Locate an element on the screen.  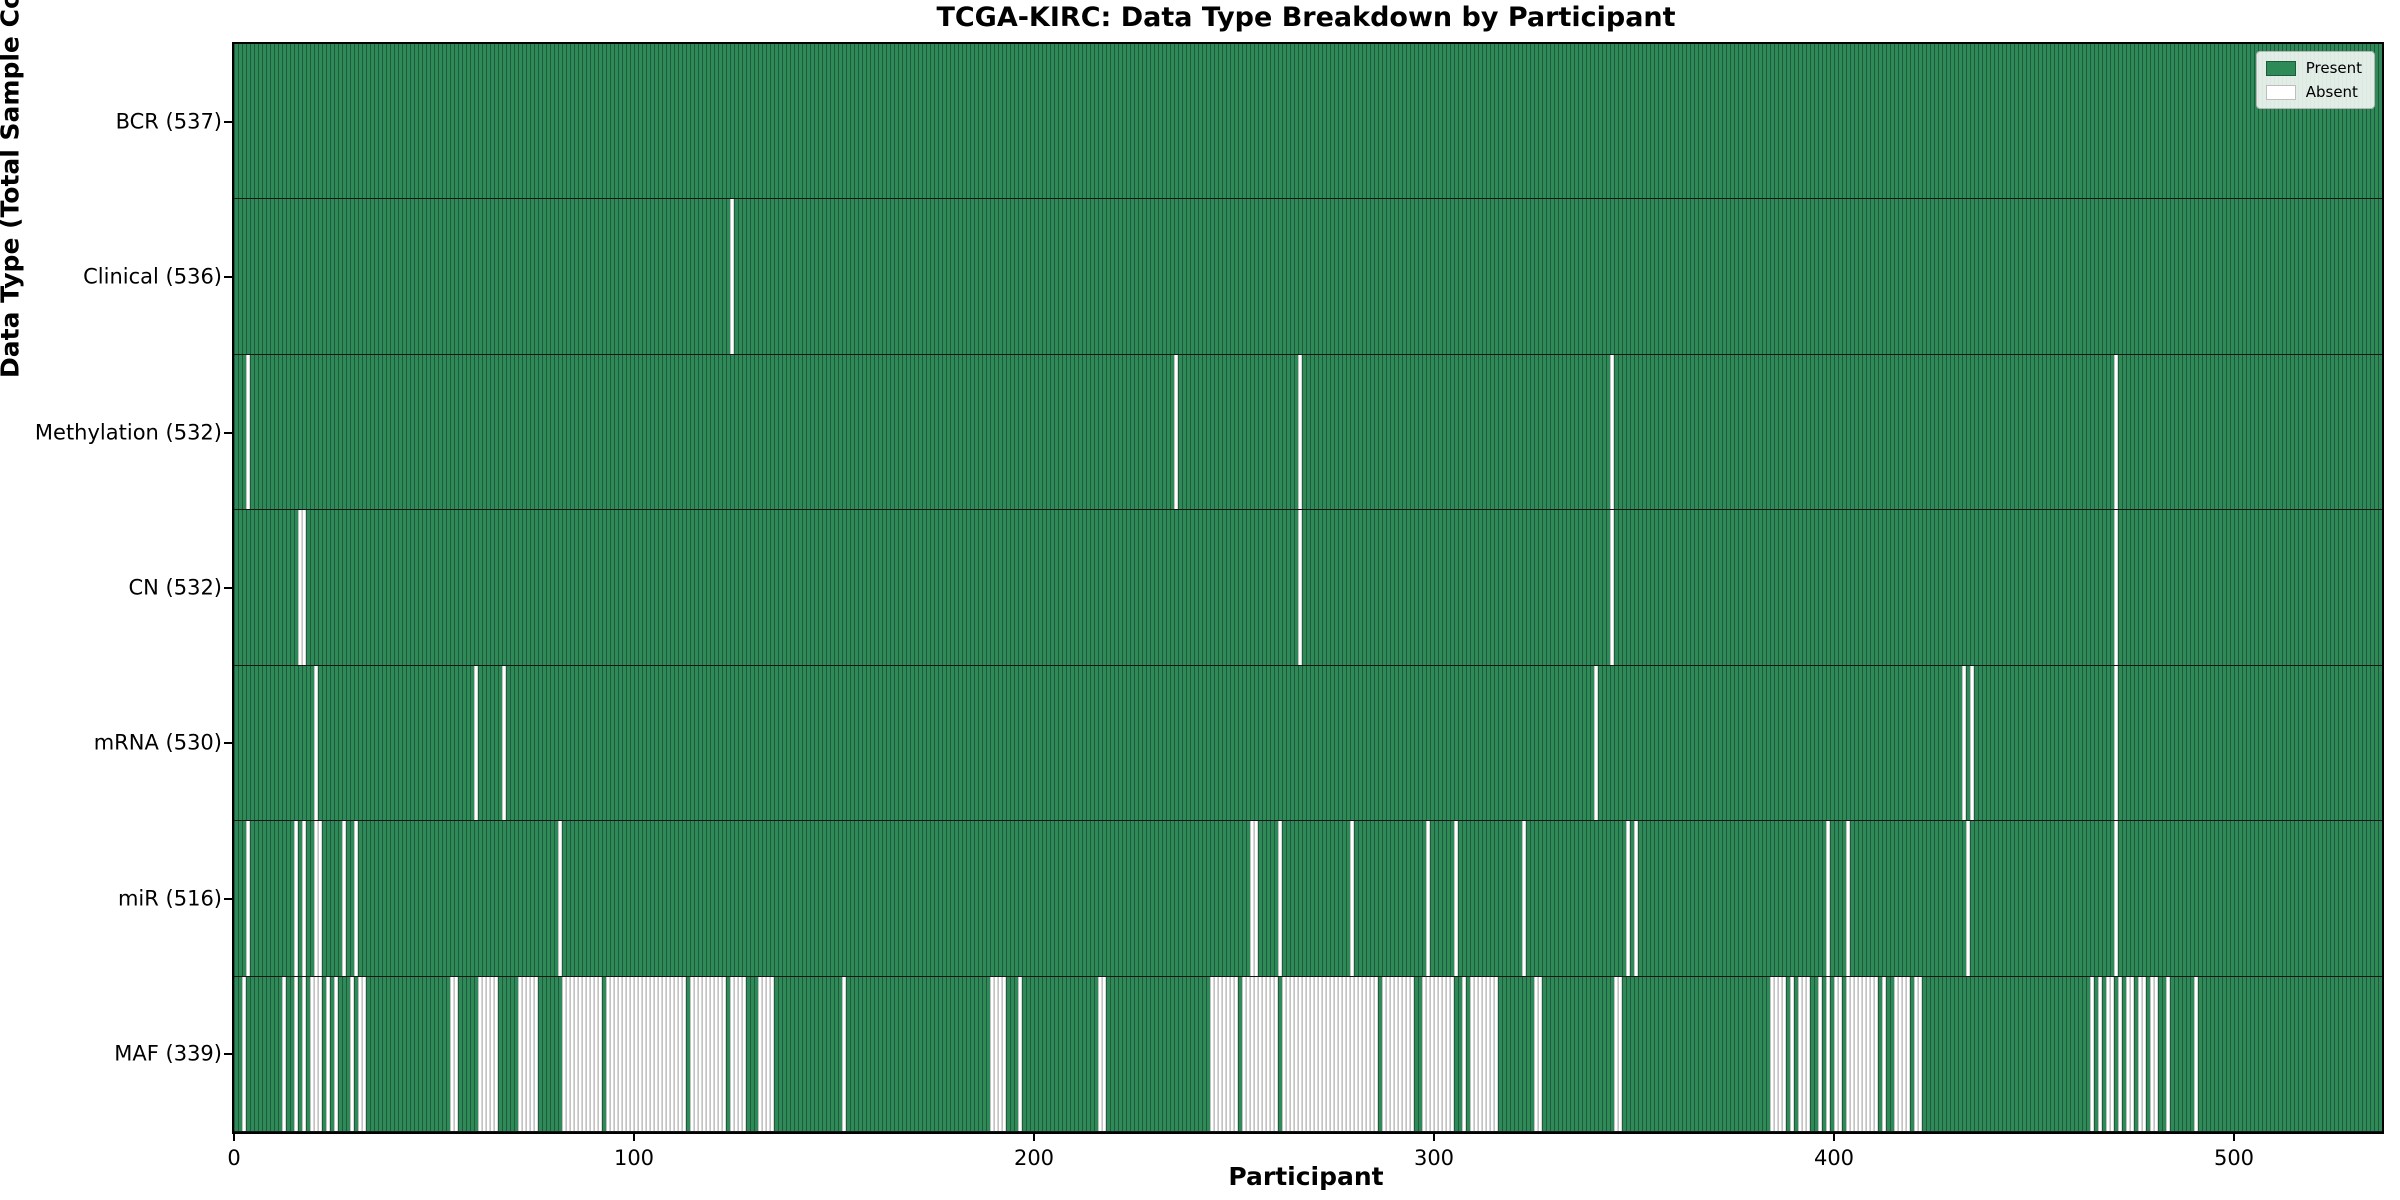
y-tick-mark-methylation is located at coordinates (228, 432).